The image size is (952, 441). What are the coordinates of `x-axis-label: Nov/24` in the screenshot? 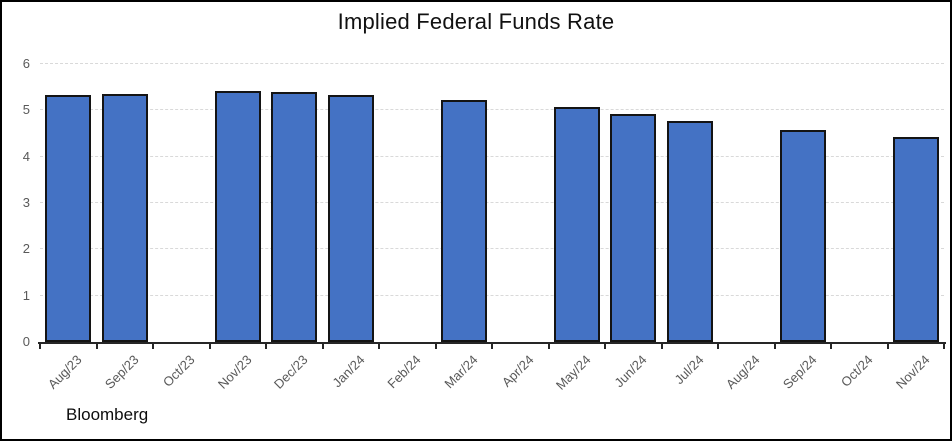 It's located at (912, 372).